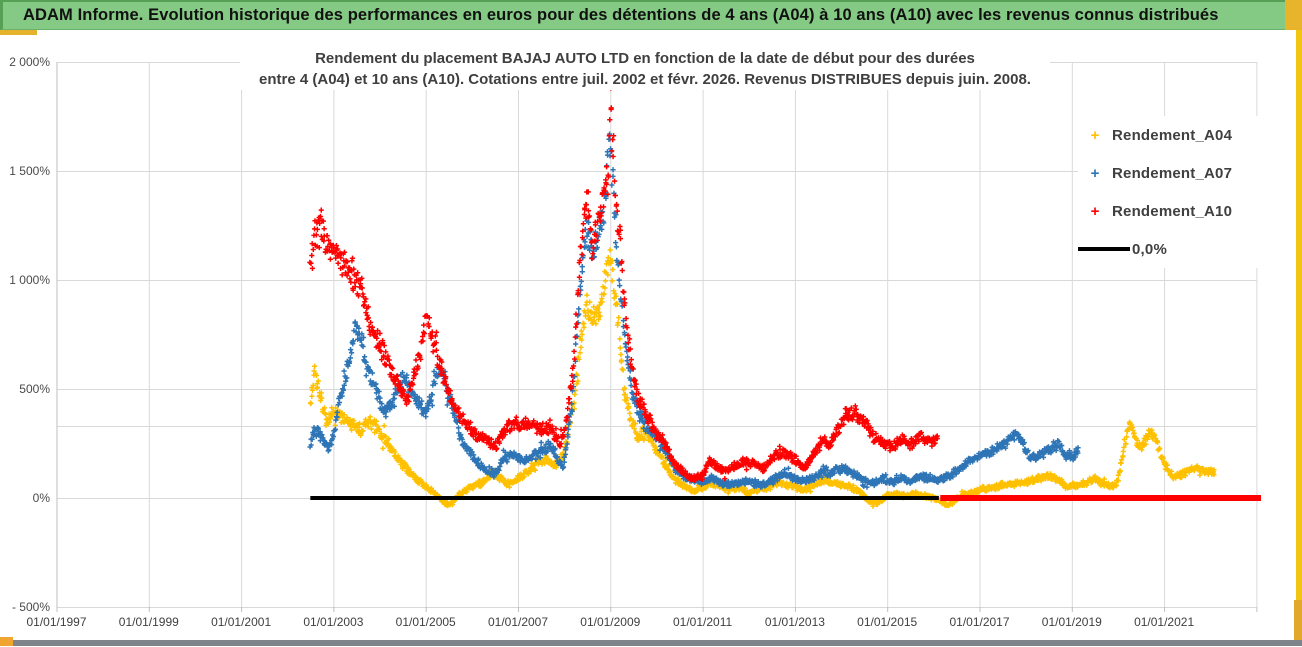 Image resolution: width=1302 pixels, height=647 pixels. What do you see at coordinates (1172, 211) in the screenshot?
I see `legend-label: Rendement_A10` at bounding box center [1172, 211].